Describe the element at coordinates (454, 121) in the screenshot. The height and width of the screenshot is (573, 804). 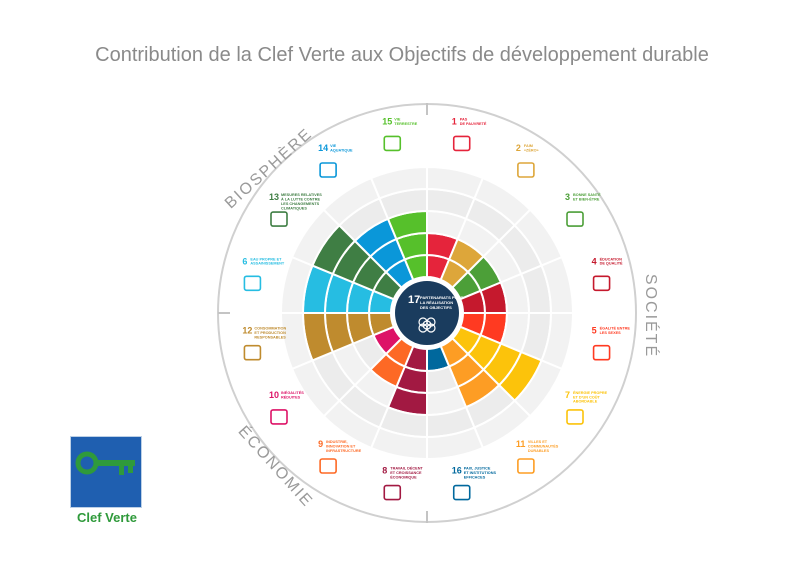
I see `sdg-number-1: 1` at that location.